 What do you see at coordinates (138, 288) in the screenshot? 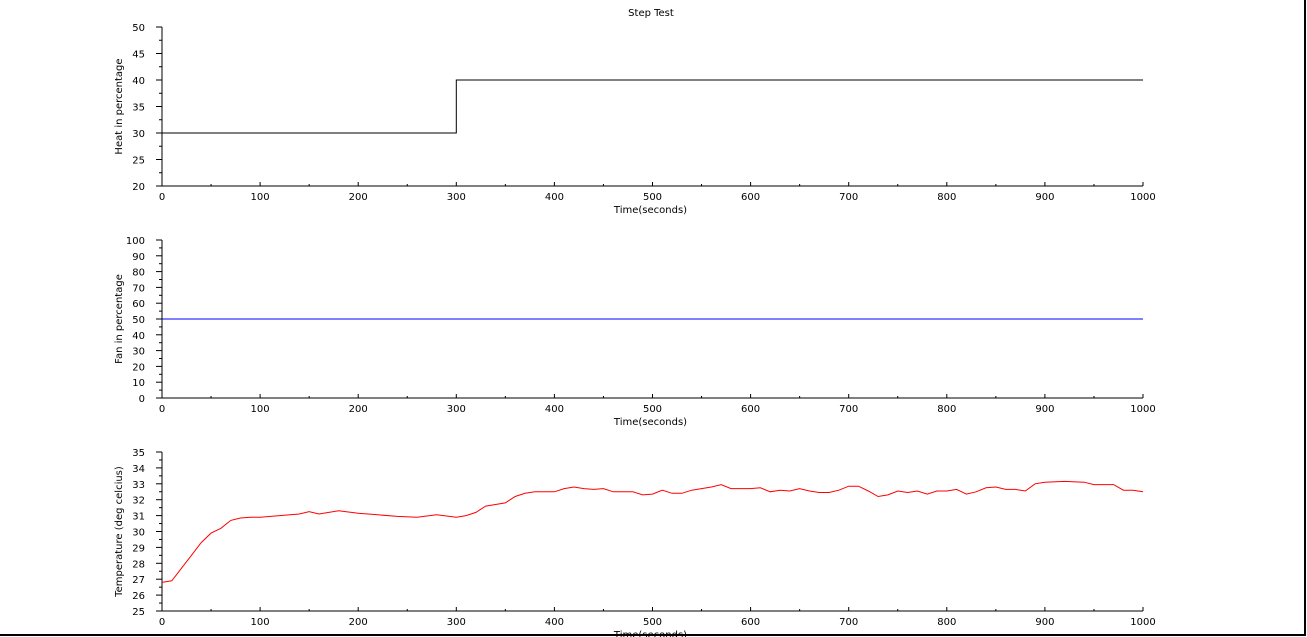
I see `y-tick-label: 70` at bounding box center [138, 288].